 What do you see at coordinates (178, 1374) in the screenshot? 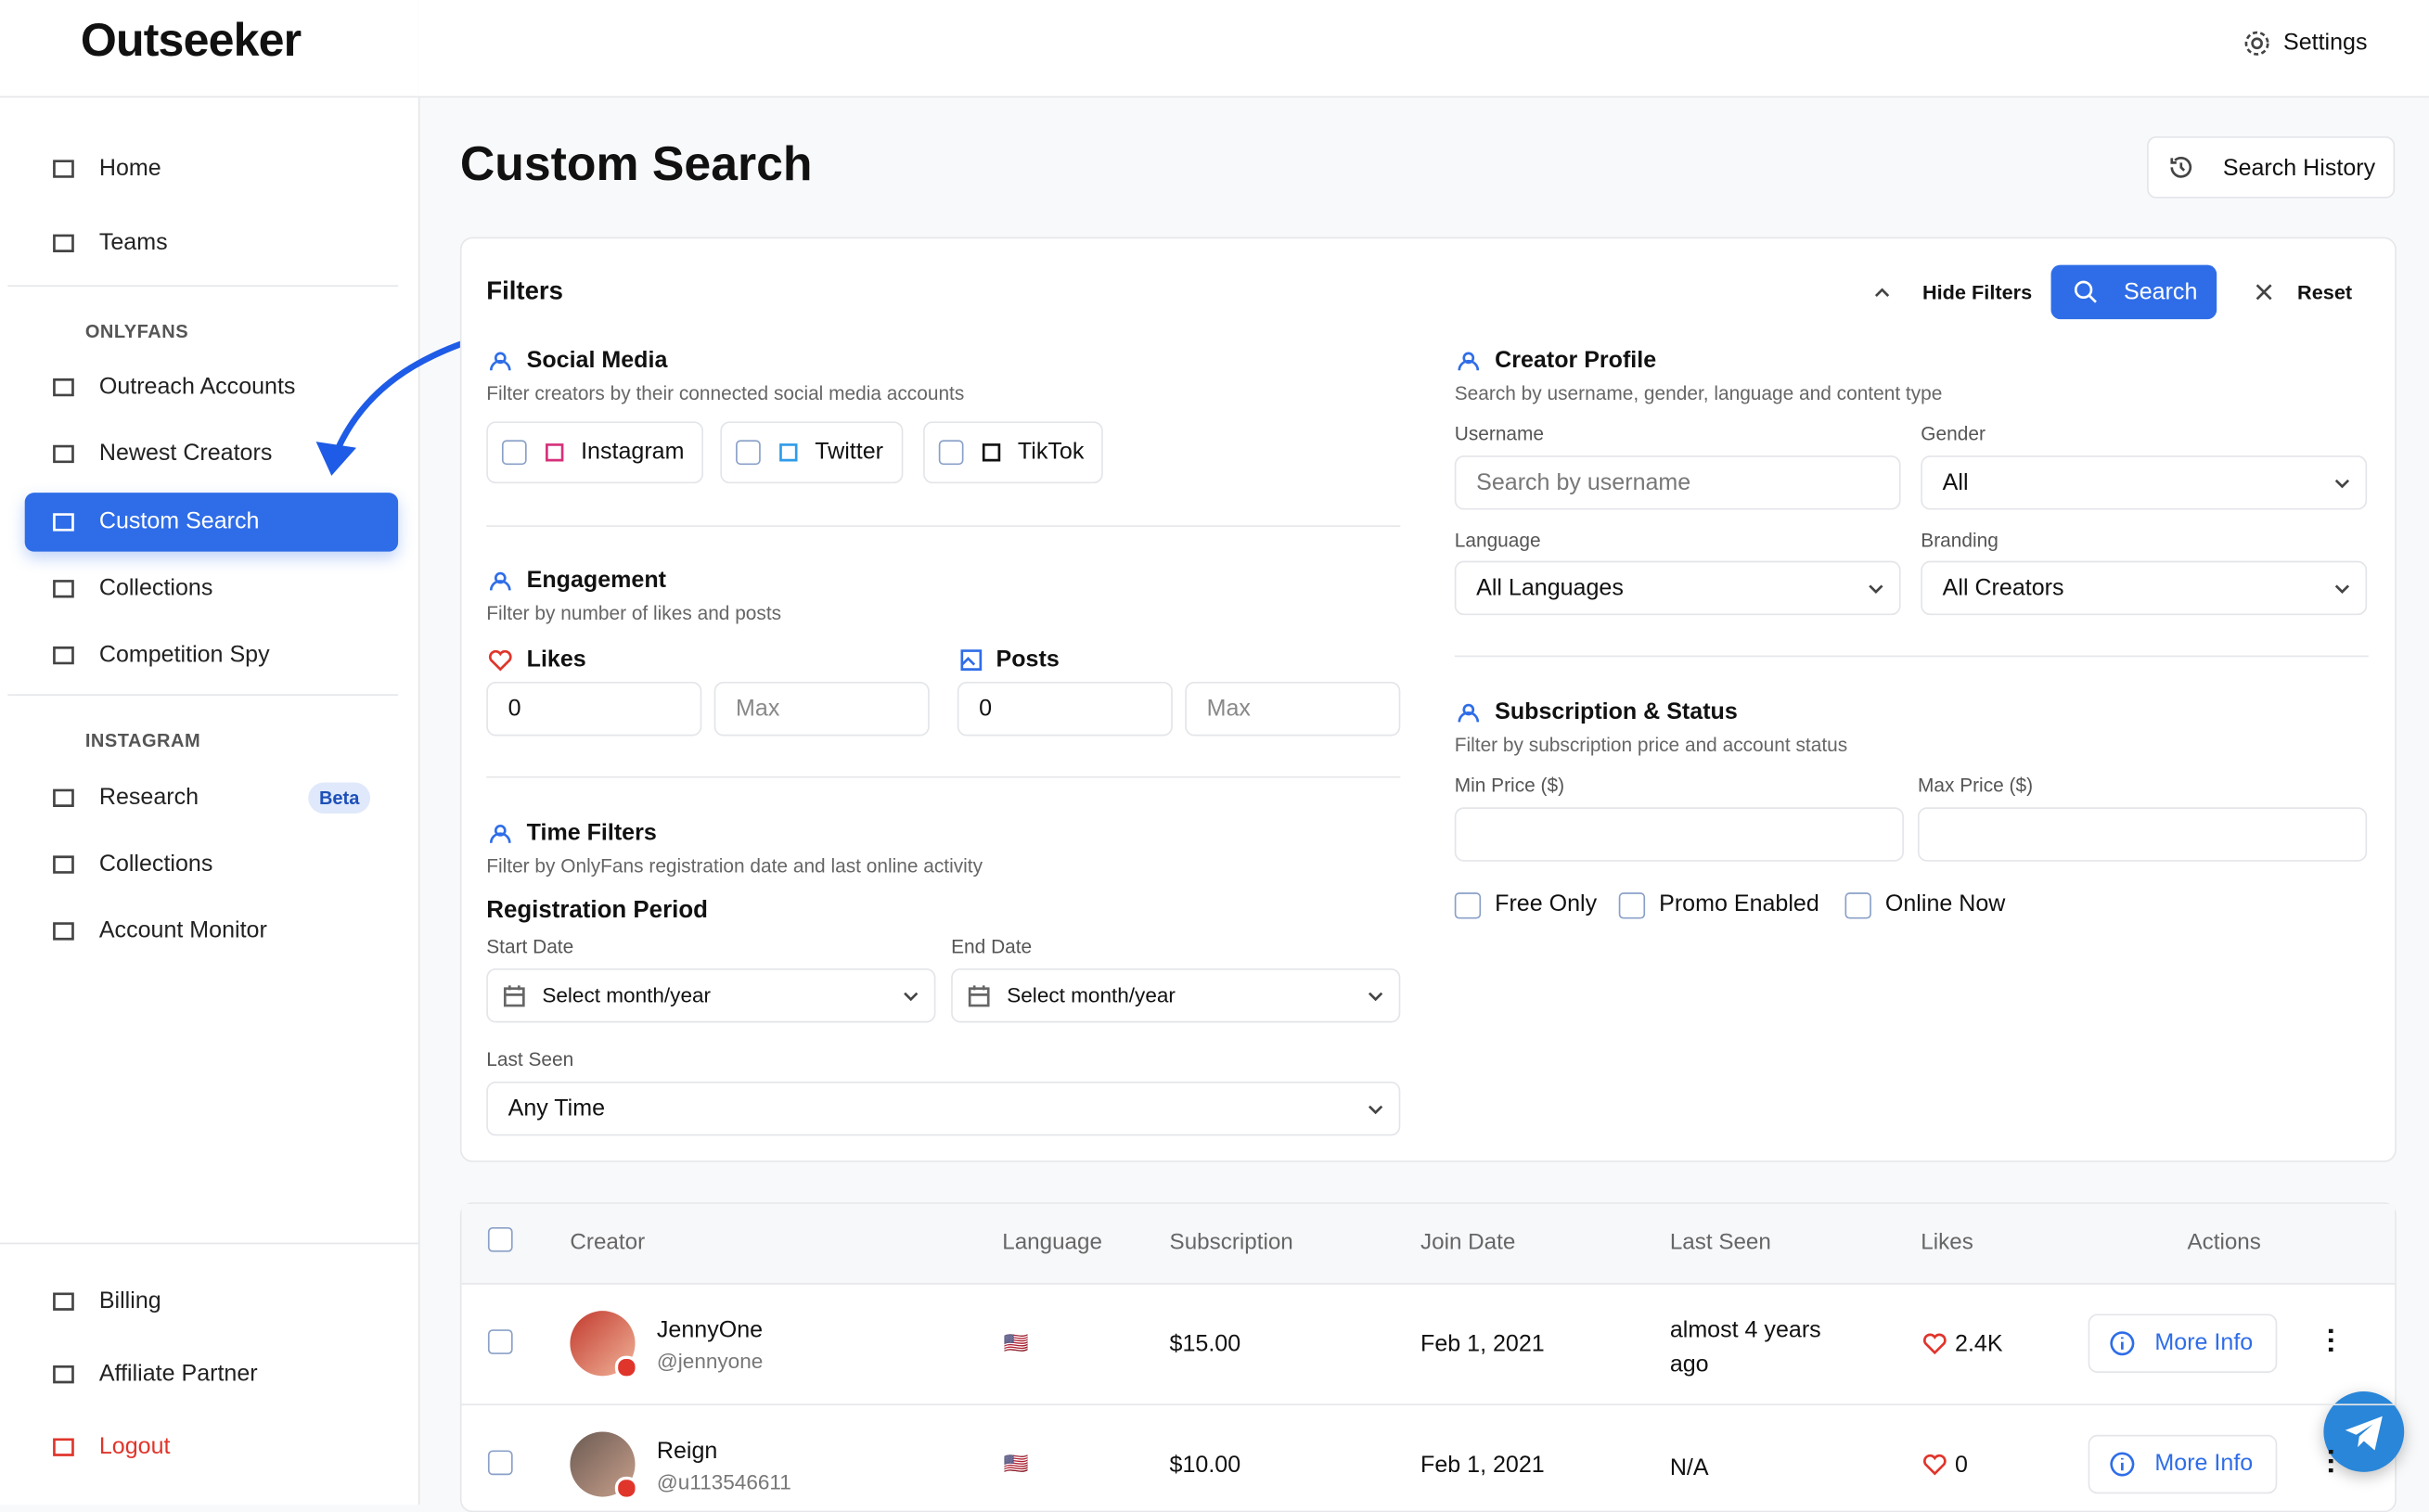
I see `nav-item: Affiliate Partner` at bounding box center [178, 1374].